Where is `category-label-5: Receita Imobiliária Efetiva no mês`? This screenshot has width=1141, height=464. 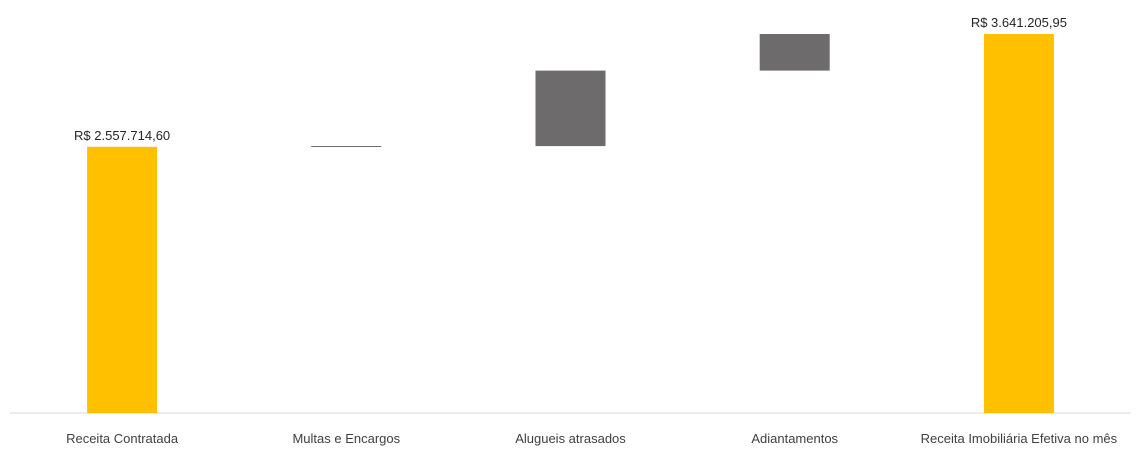 category-label-5: Receita Imobiliária Efetiva no mês is located at coordinates (1019, 438).